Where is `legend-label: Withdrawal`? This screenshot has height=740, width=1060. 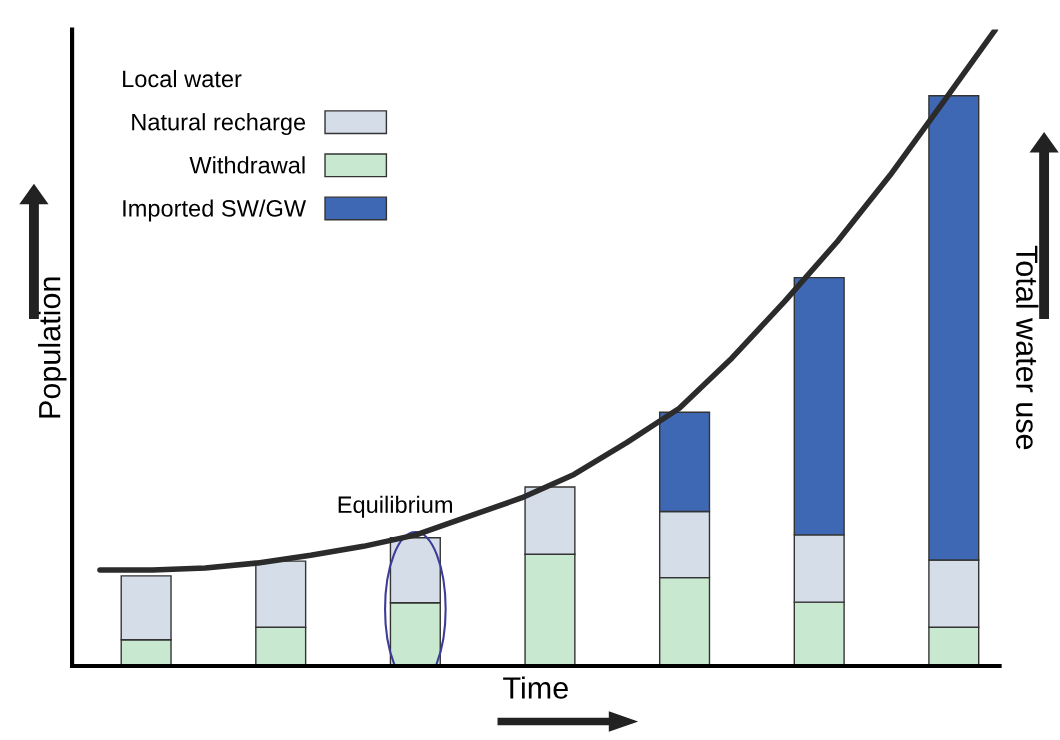 legend-label: Withdrawal is located at coordinates (247, 165).